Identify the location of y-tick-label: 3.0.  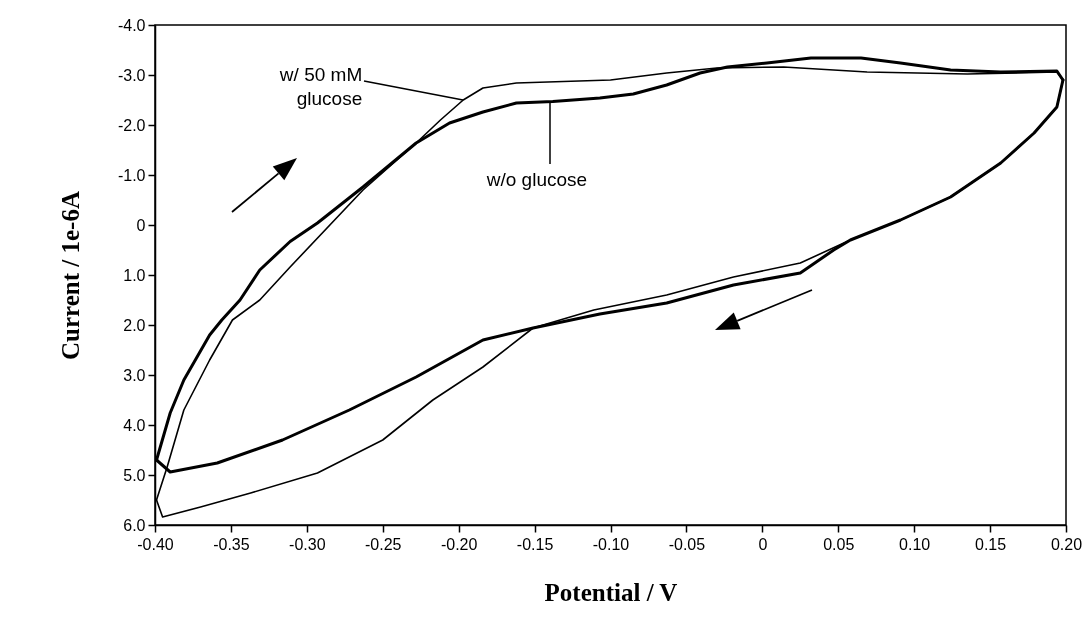
(134, 375).